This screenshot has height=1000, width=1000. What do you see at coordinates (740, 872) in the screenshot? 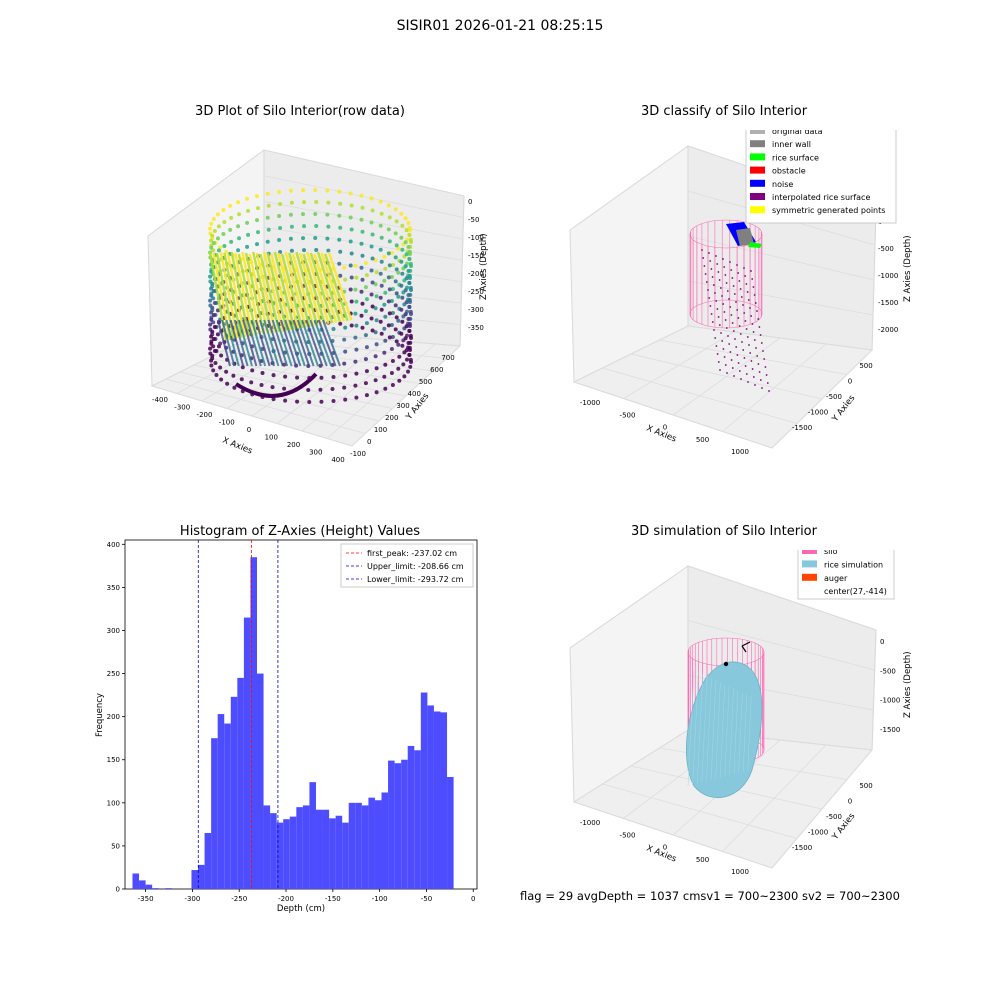
I see `x-tick: 1000` at bounding box center [740, 872].